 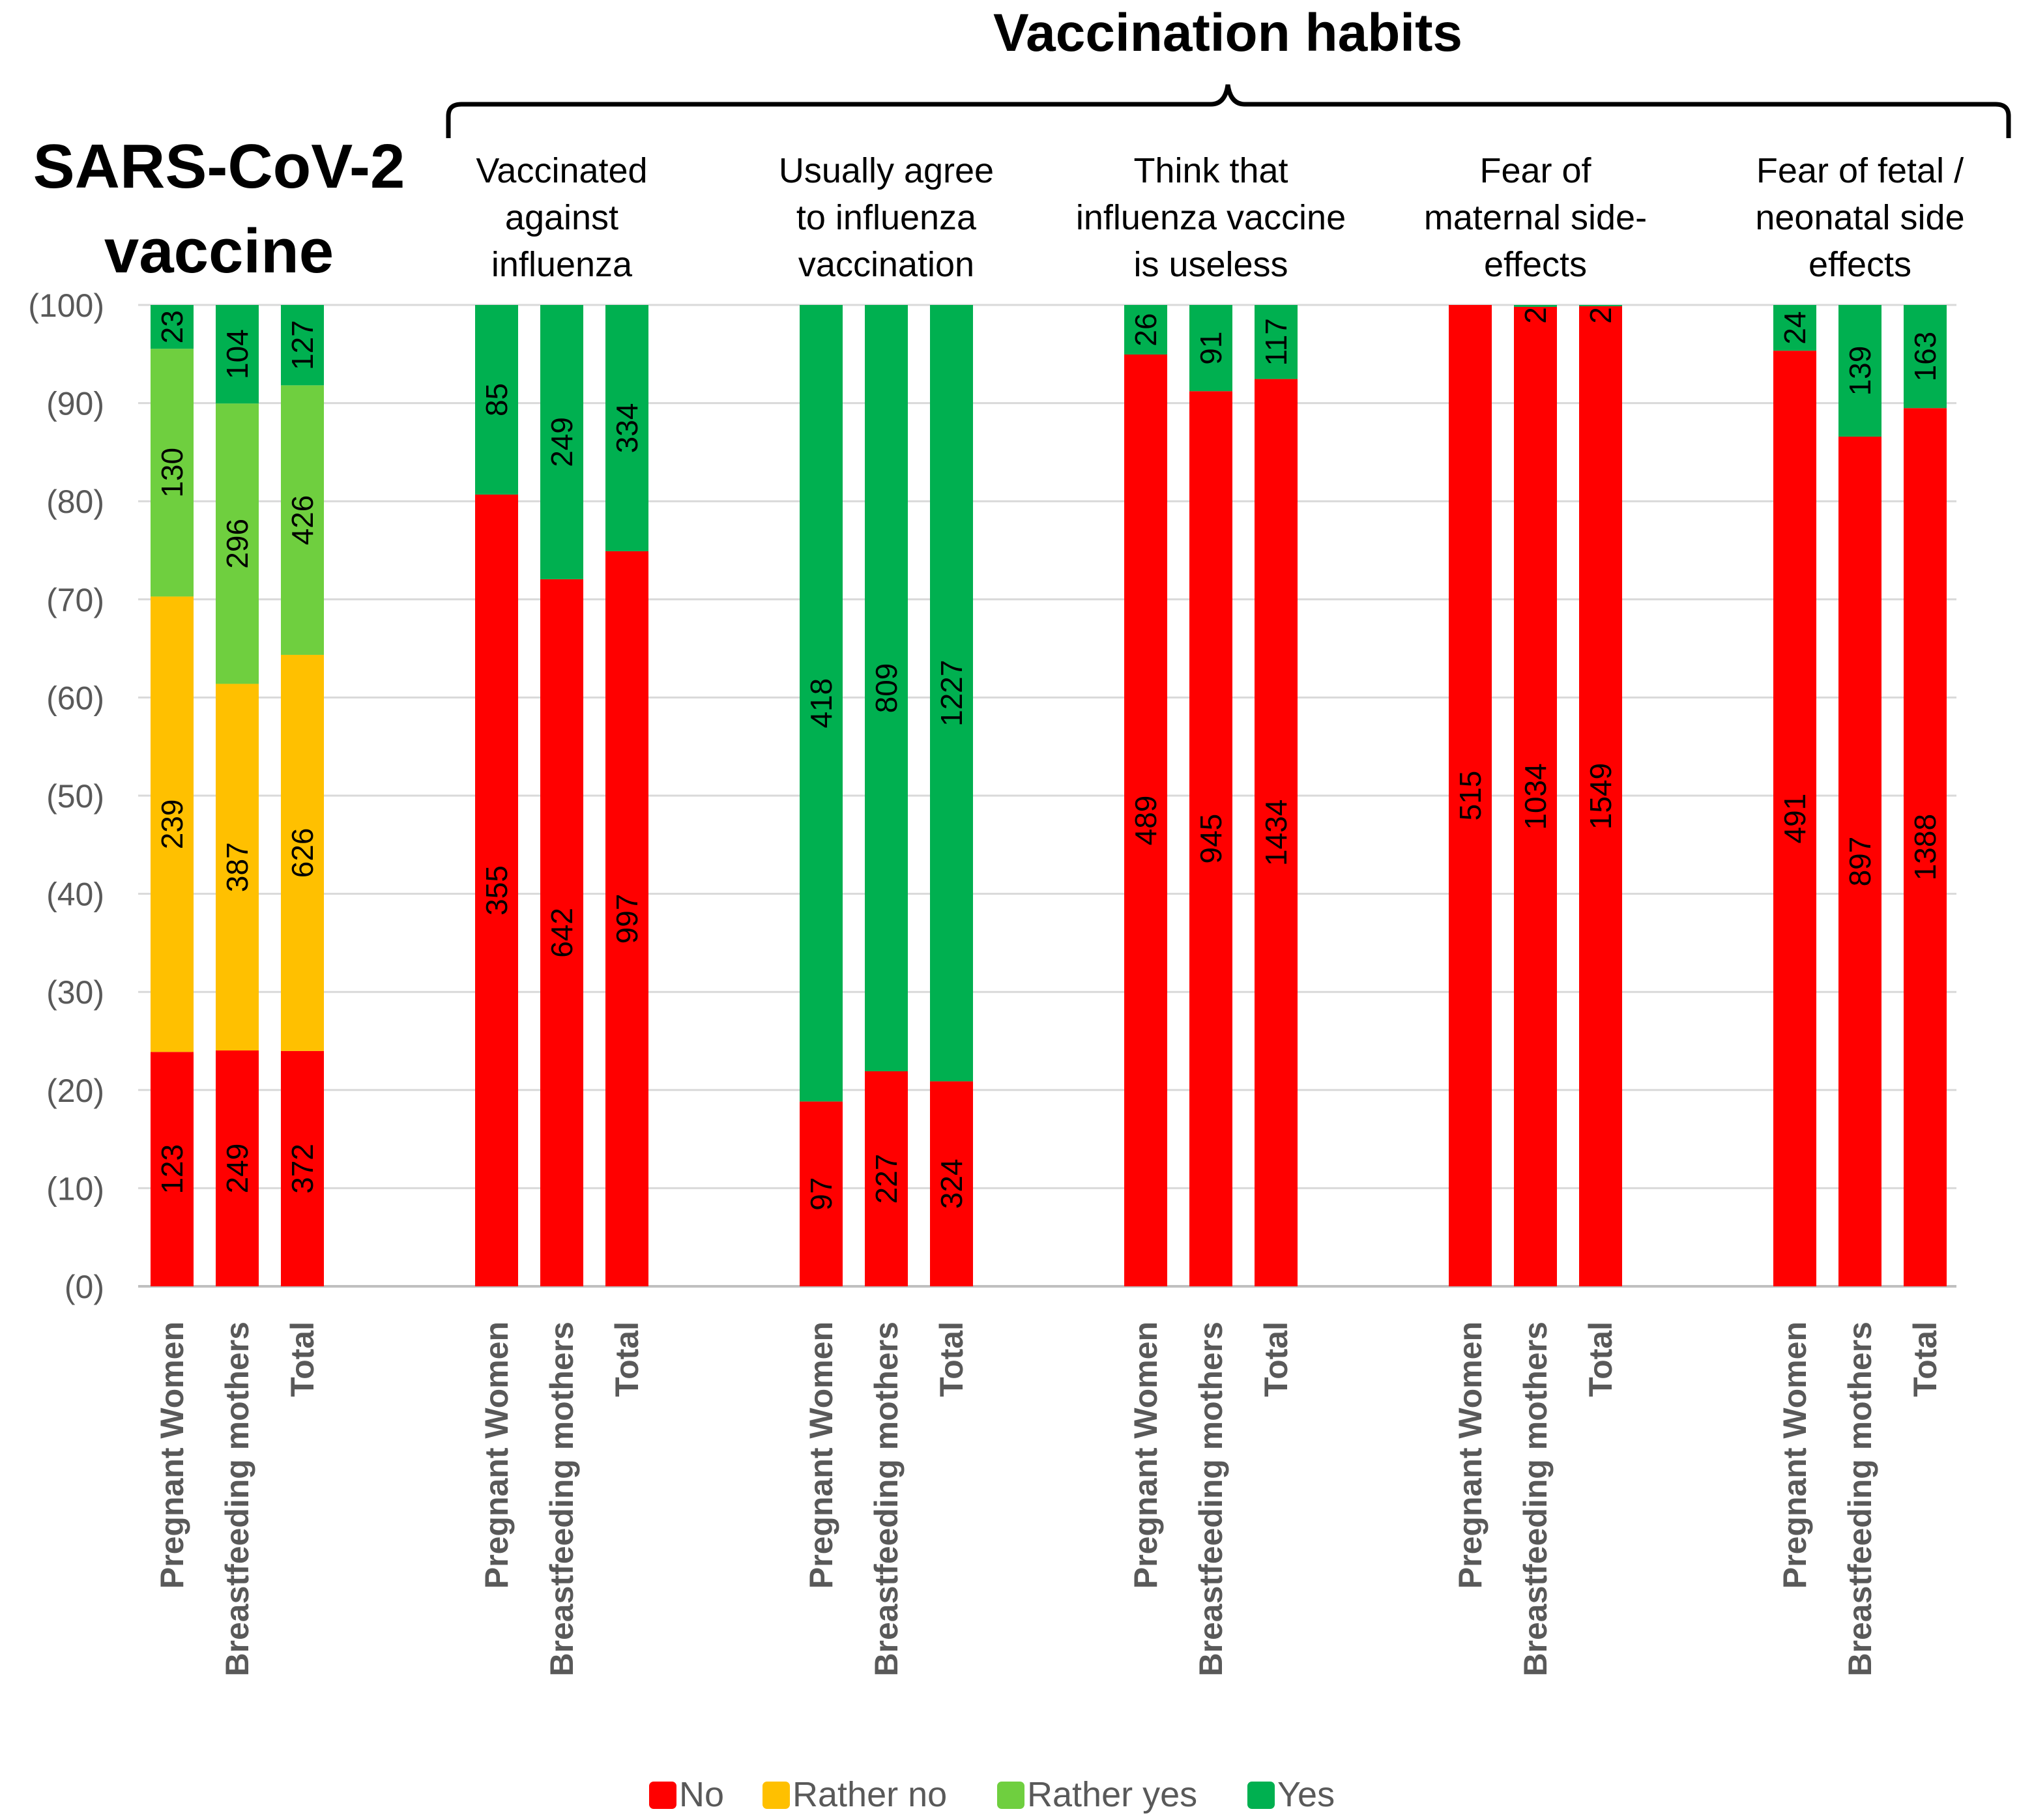 I want to click on left-header-line-1: SARS-CoV-2, so click(x=219, y=166).